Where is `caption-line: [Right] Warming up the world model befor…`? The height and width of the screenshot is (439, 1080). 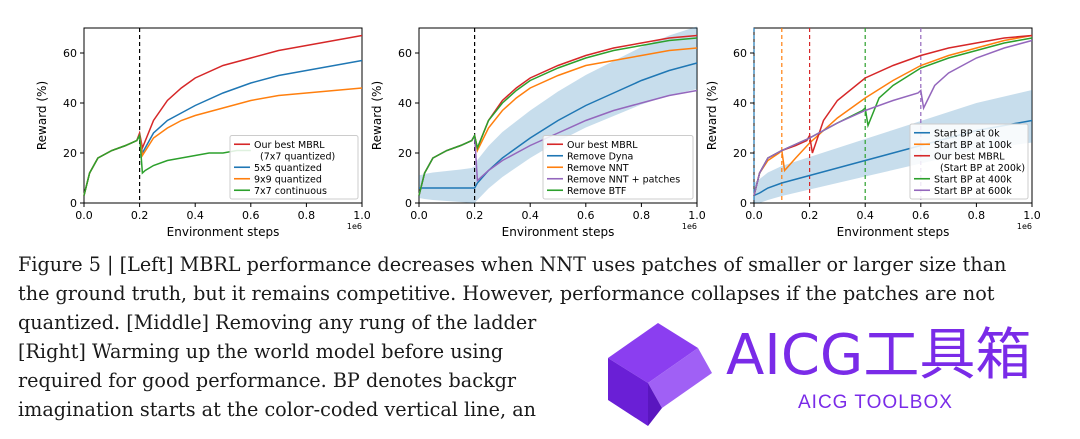 caption-line: [Right] Warming up the world model befor… is located at coordinates (261, 351).